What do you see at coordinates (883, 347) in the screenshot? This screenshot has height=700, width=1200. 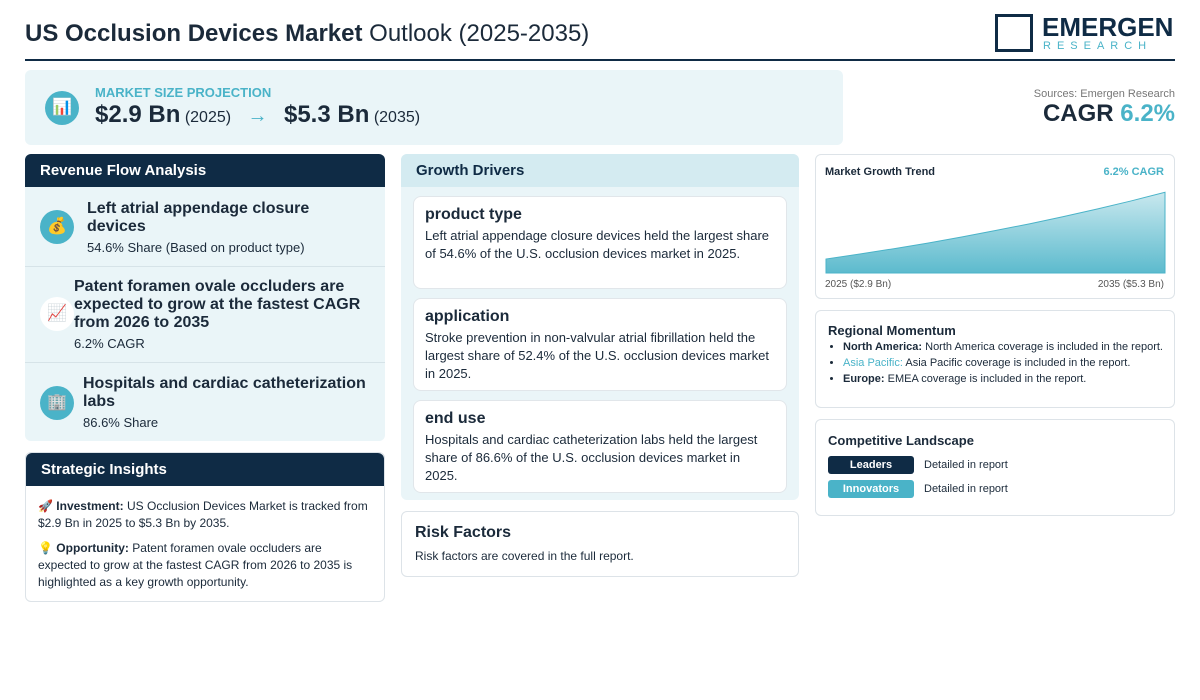 I see `region: North America:` at bounding box center [883, 347].